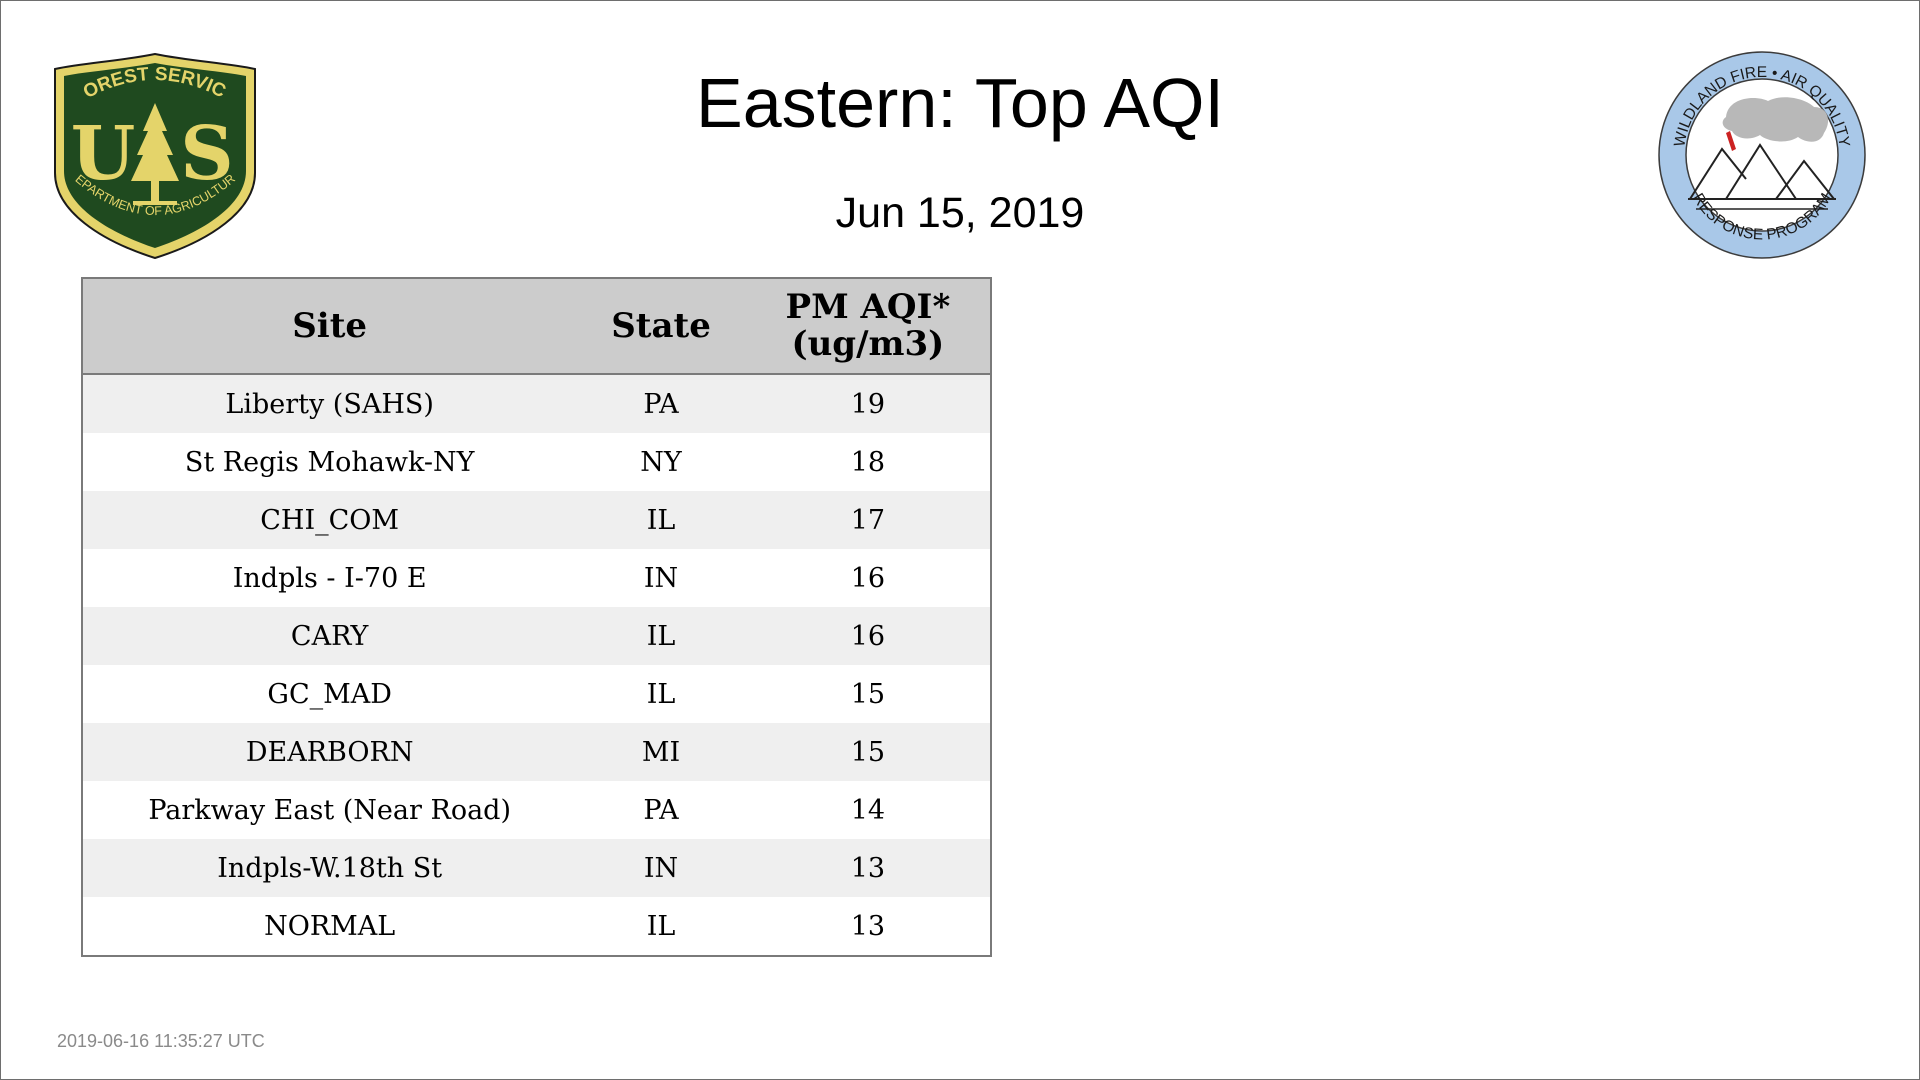 This screenshot has width=1920, height=1080. What do you see at coordinates (329, 326) in the screenshot?
I see `header-site: Site` at bounding box center [329, 326].